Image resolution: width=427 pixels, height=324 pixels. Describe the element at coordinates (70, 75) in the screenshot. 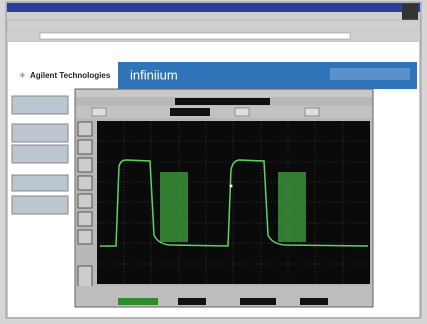

I see `brand: Agilent Technologies` at that location.